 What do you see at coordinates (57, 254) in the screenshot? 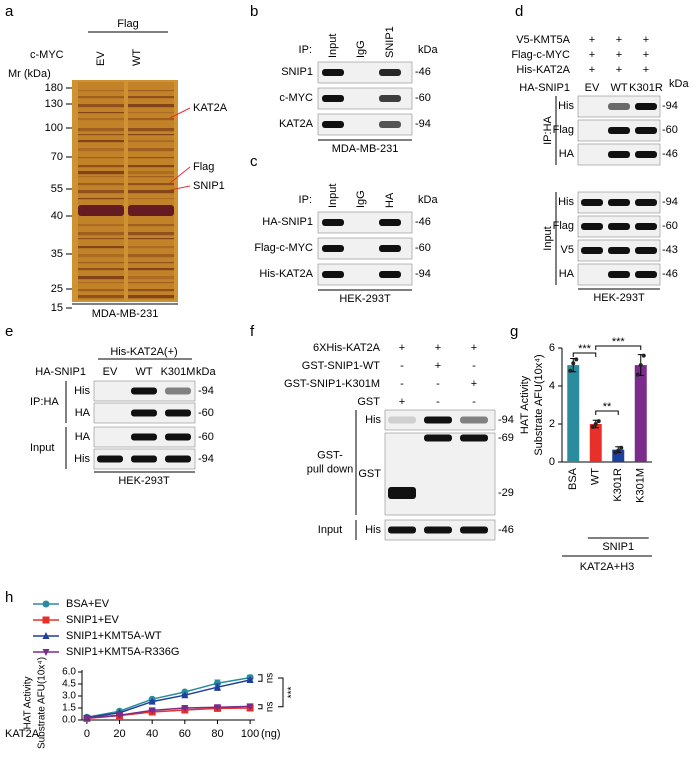
I see `ladder-label: 35` at bounding box center [57, 254].